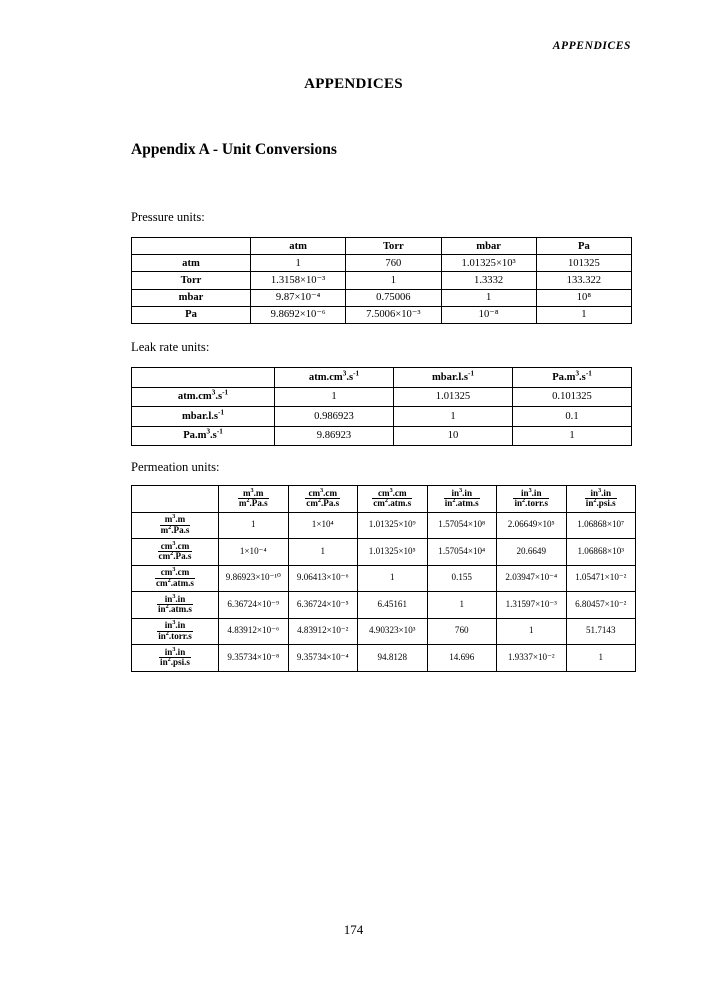  I want to click on data-cell: 1.06868×10³, so click(600, 552).